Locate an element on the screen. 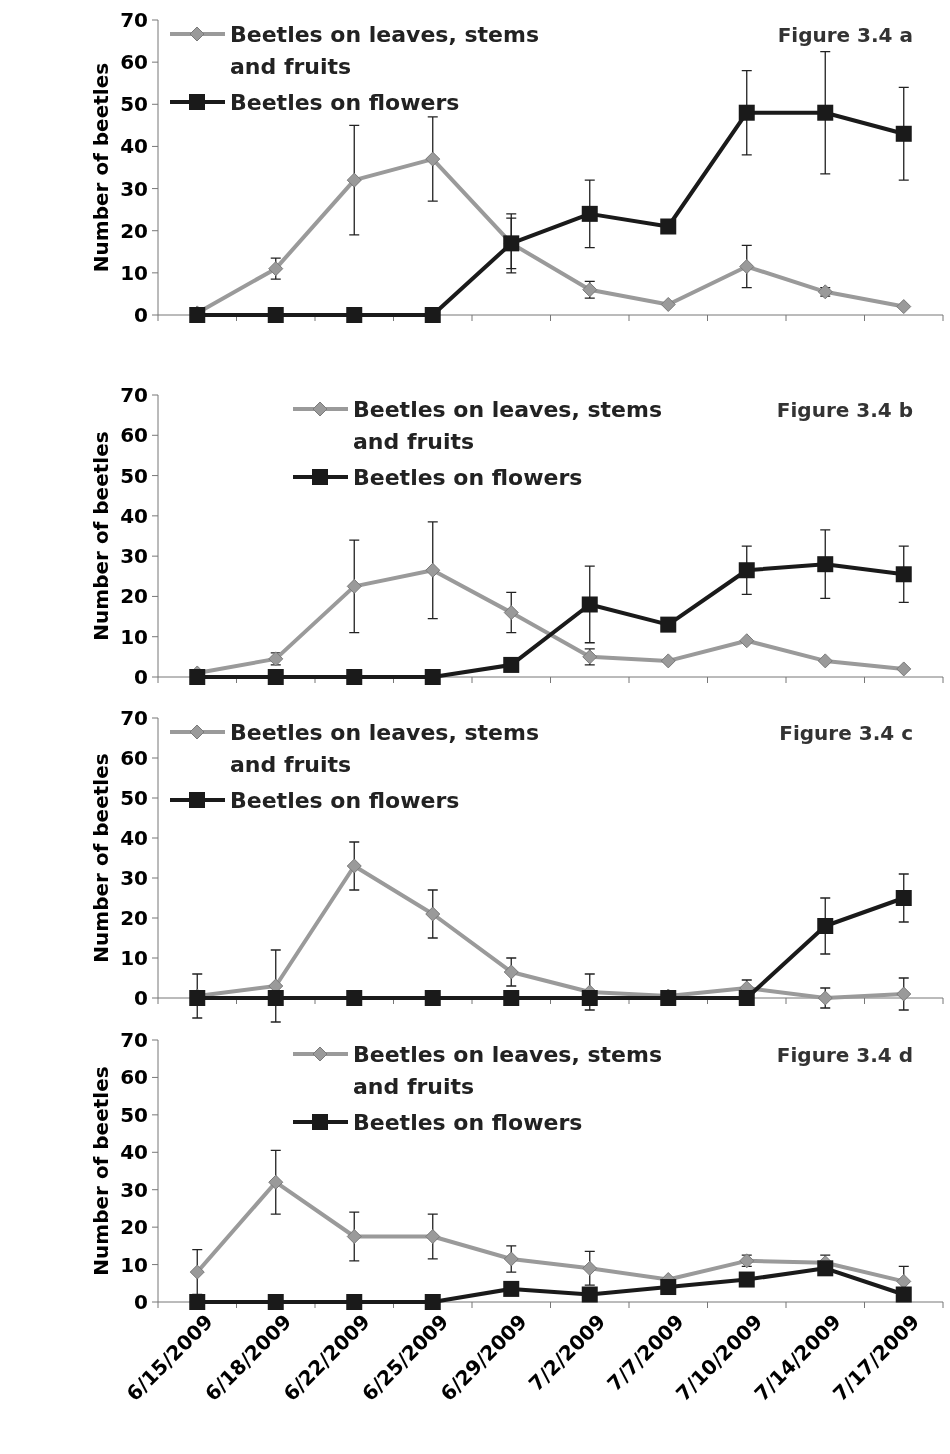 This screenshot has width=950, height=1454. chart-title: Figure 3.4 d is located at coordinates (844, 1055).